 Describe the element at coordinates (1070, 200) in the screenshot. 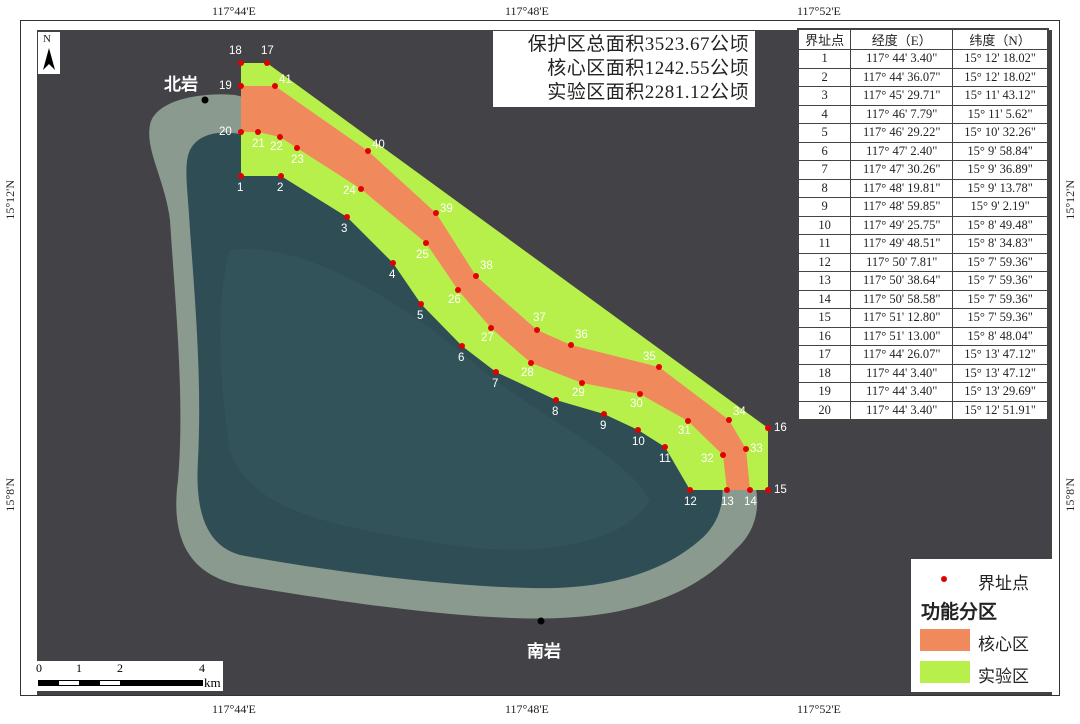

I see `right-tick-1: 15°12'N` at that location.